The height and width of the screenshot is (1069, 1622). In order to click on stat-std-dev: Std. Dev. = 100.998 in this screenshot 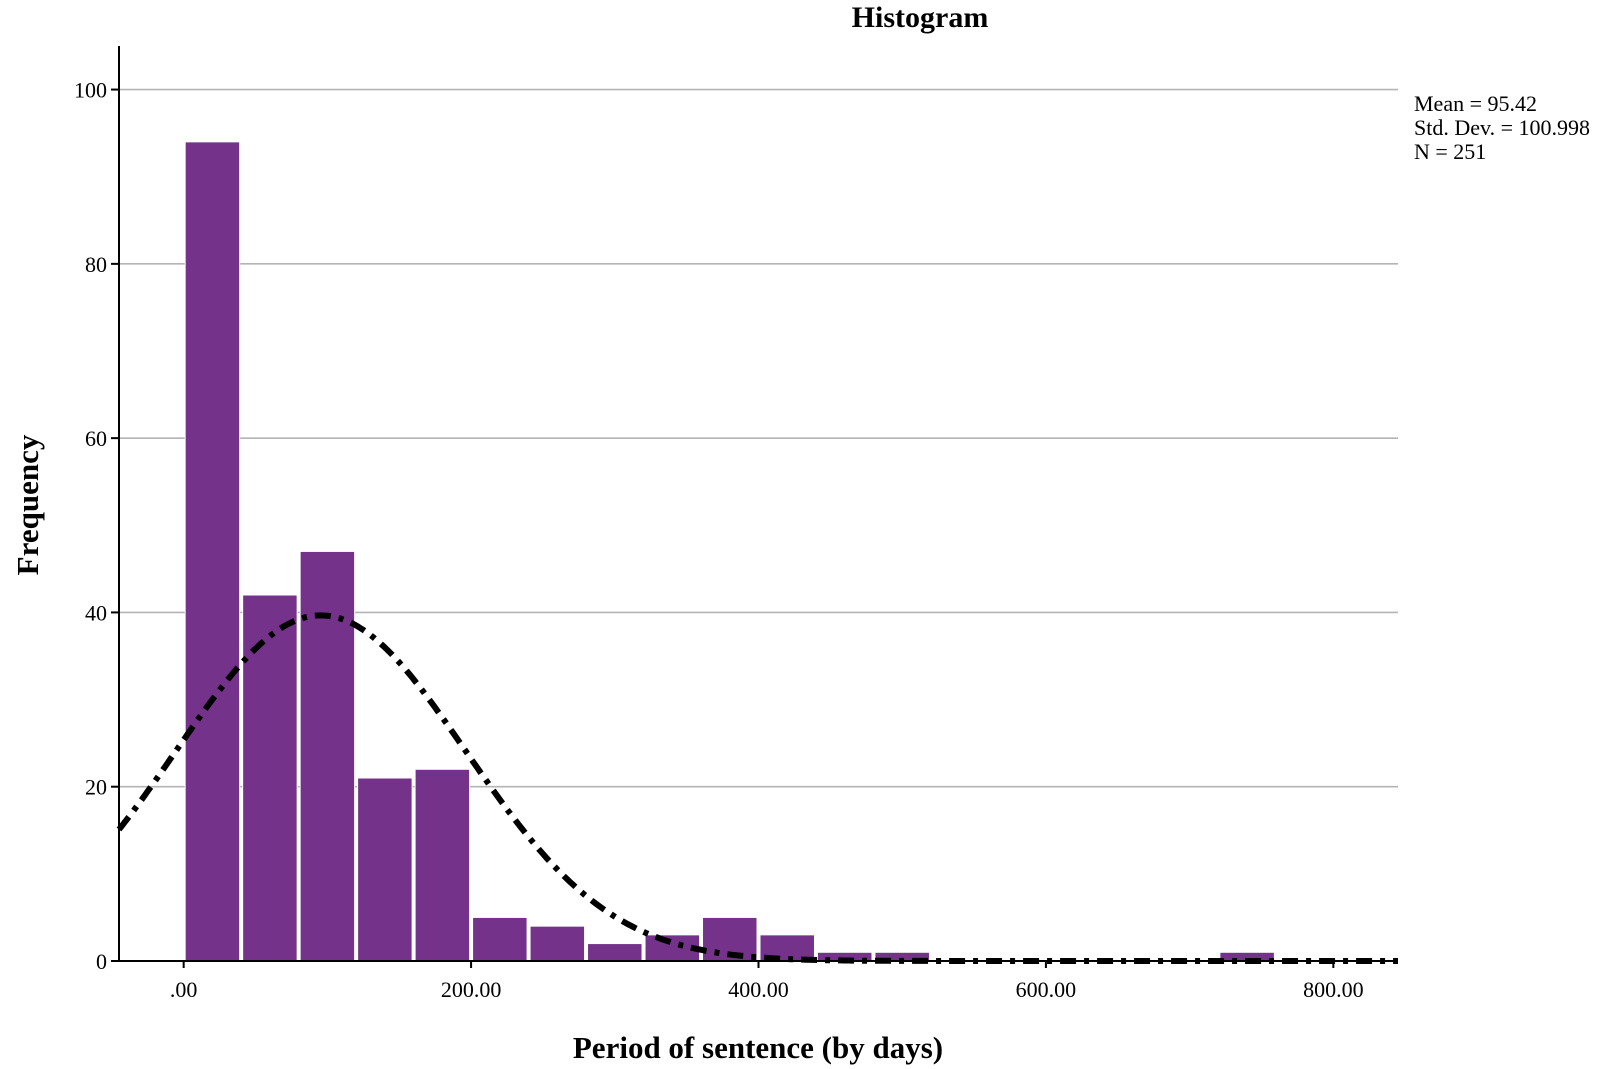, I will do `click(1502, 127)`.